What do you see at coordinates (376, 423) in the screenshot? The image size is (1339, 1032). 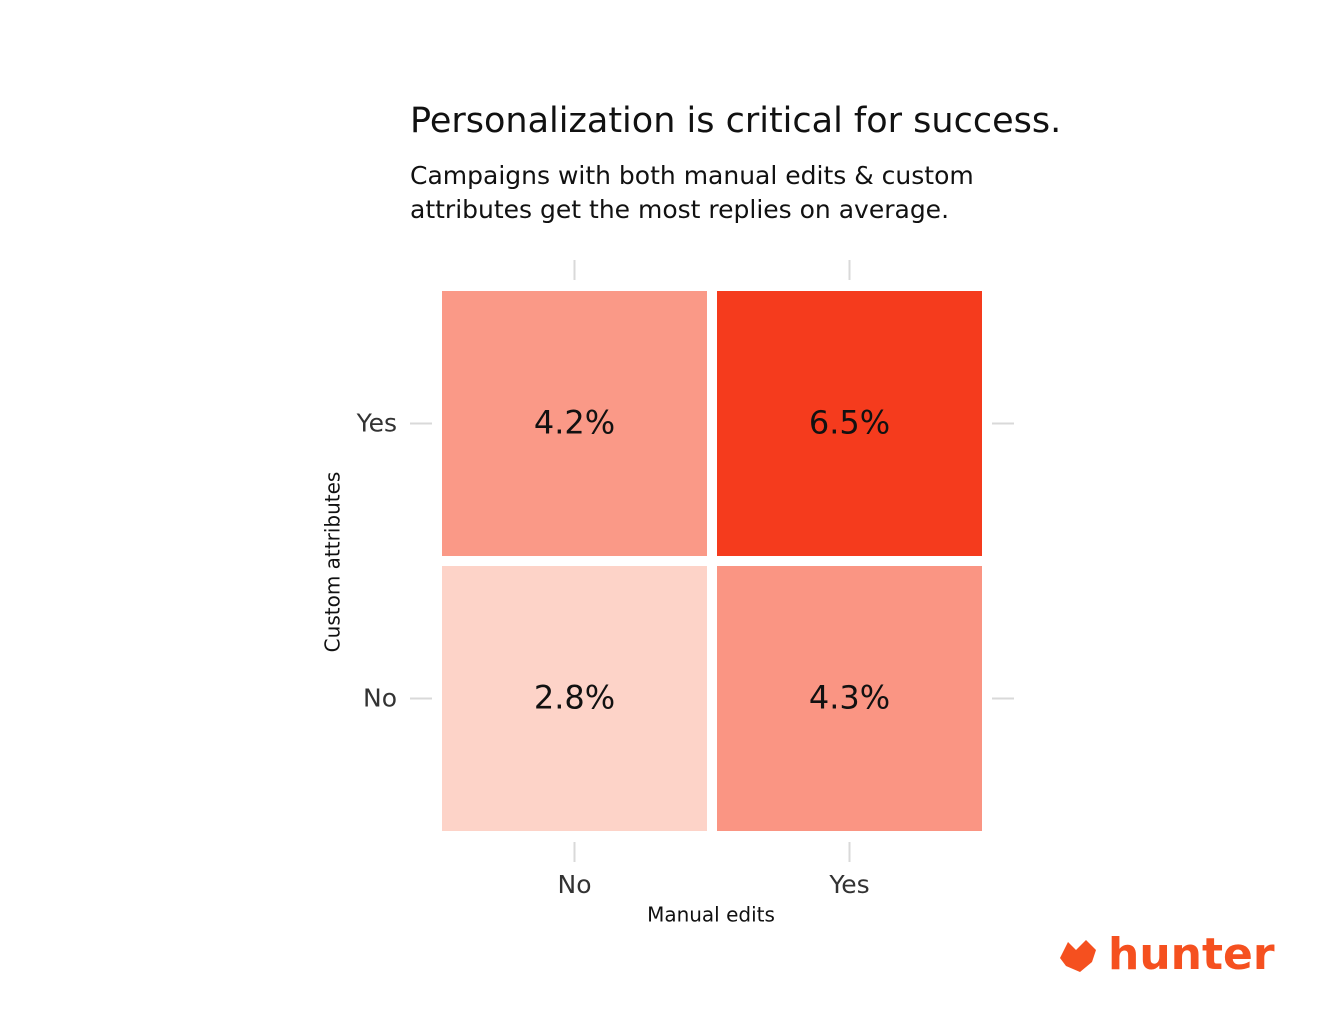 I see `y-tick-label: Yes` at bounding box center [376, 423].